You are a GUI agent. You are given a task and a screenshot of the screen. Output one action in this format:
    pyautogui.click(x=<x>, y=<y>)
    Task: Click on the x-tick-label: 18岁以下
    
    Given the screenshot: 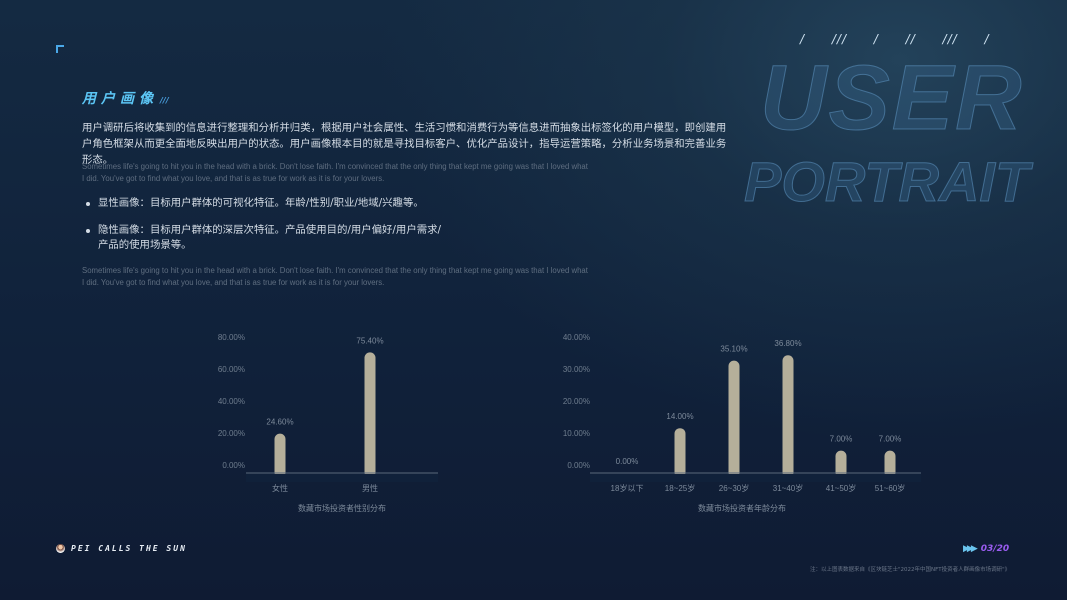 What is the action you would take?
    pyautogui.click(x=627, y=488)
    